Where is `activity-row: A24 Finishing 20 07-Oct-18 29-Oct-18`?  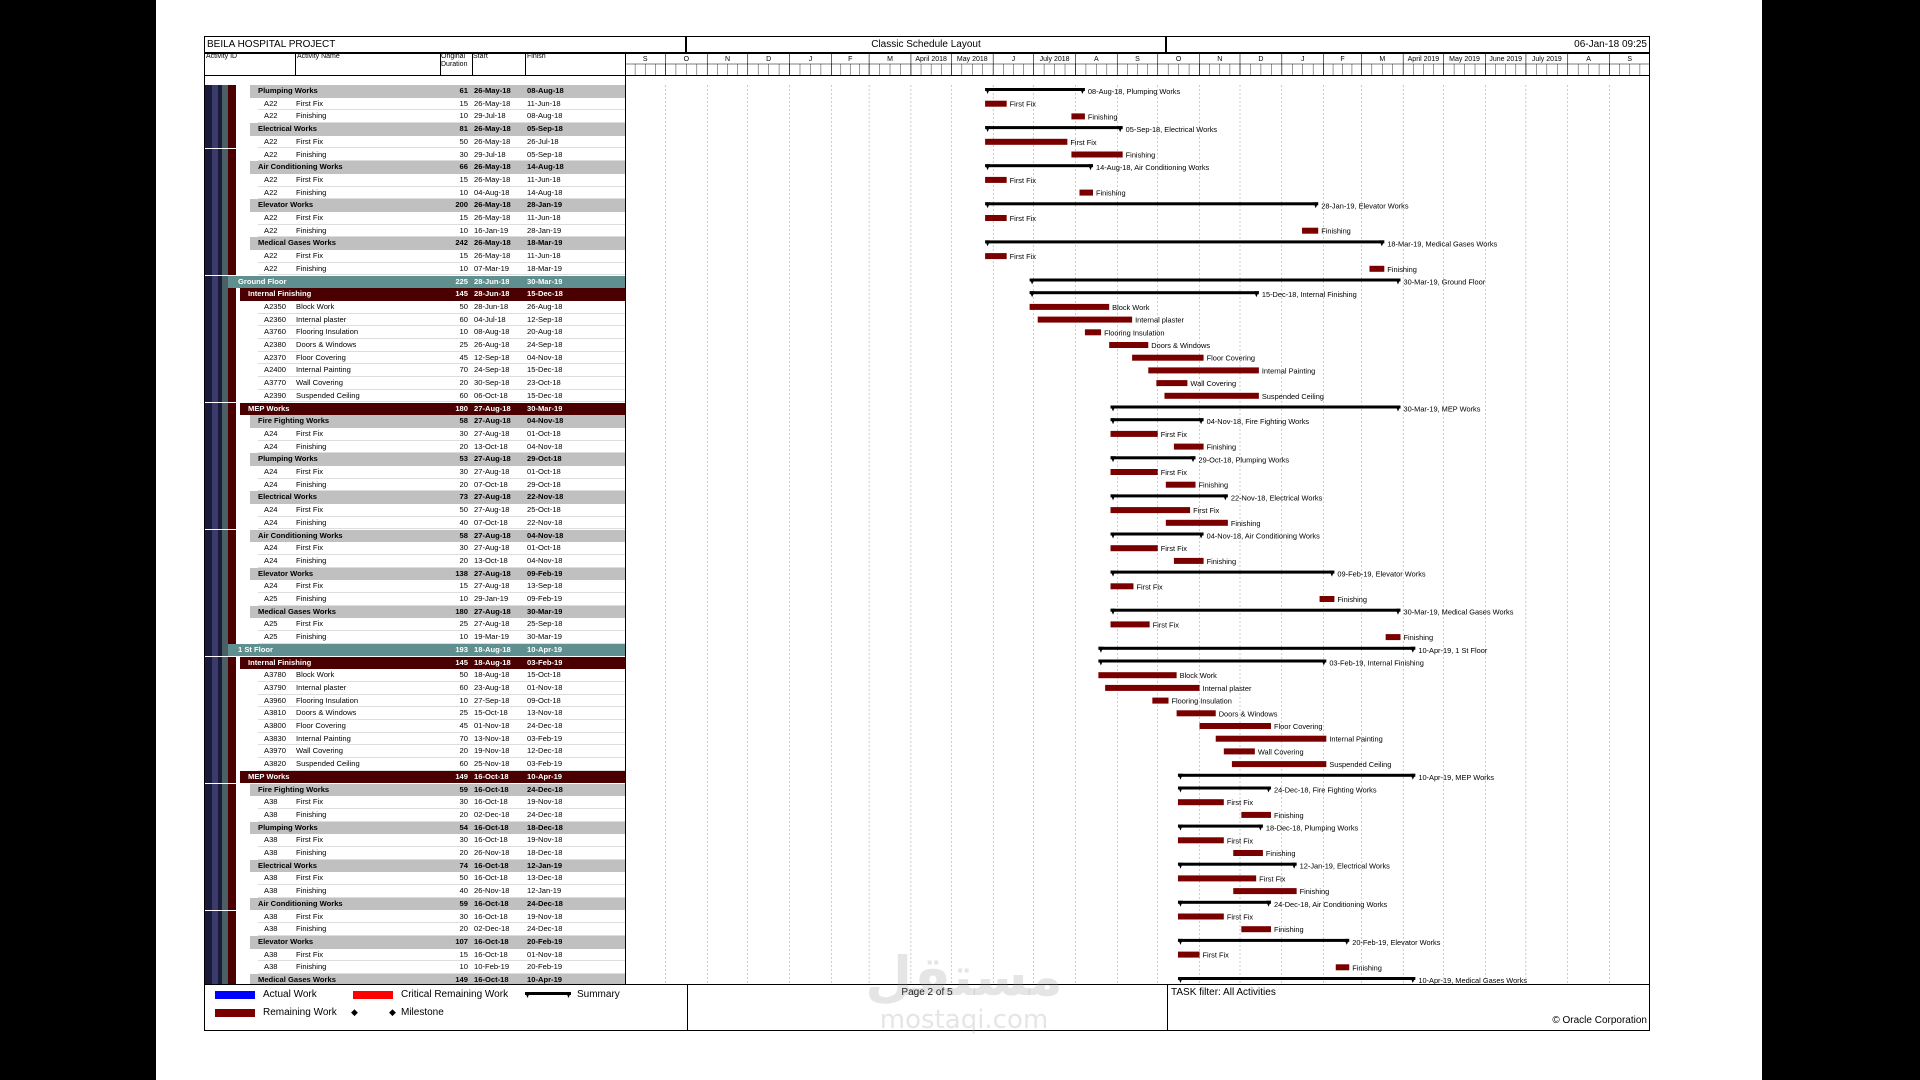 activity-row: A24 Finishing 20 07-Oct-18 29-Oct-18 is located at coordinates (414, 485).